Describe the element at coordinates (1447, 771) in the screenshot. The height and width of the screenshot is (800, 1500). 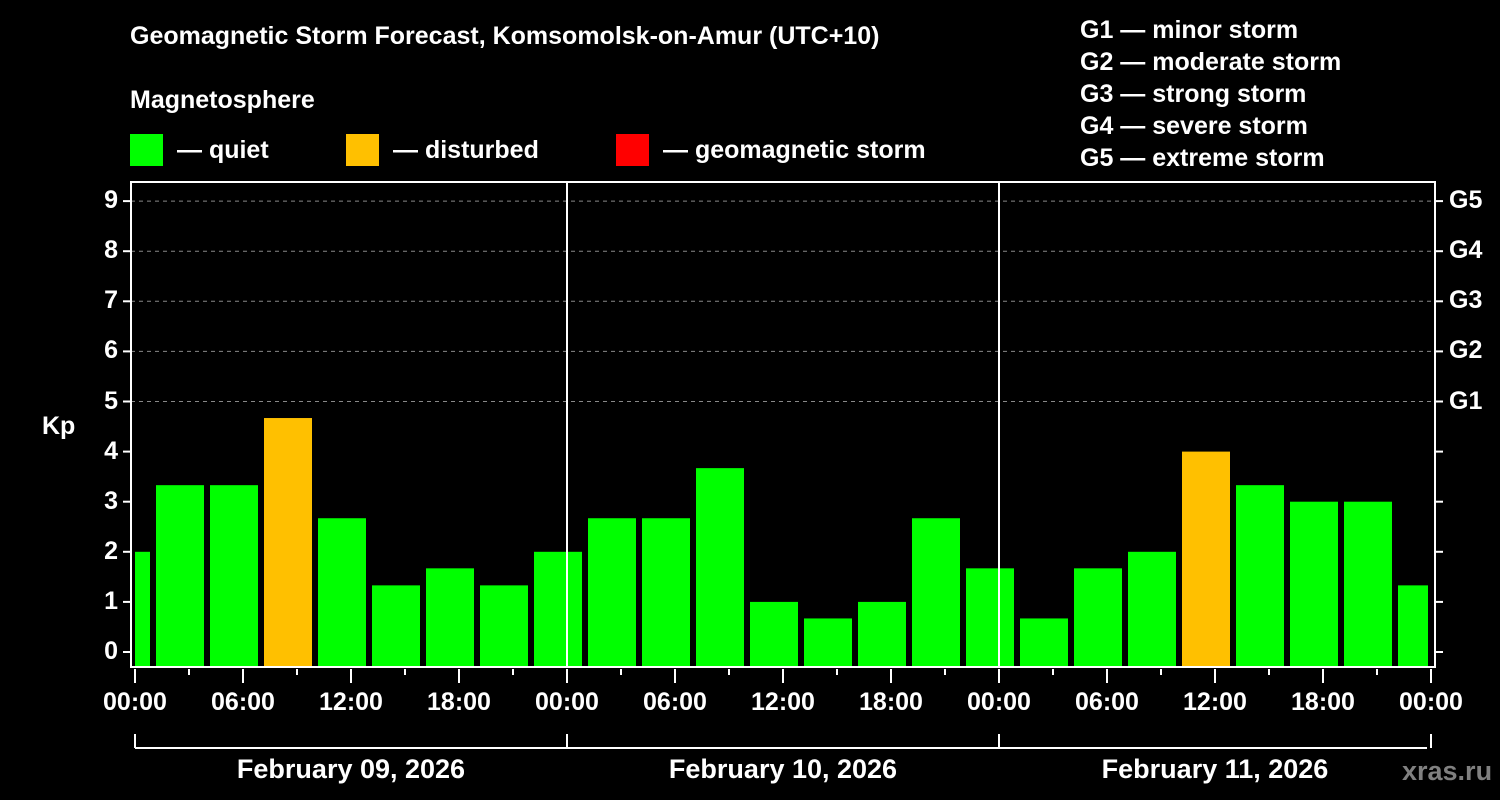
I see `watermark: xras.ru` at that location.